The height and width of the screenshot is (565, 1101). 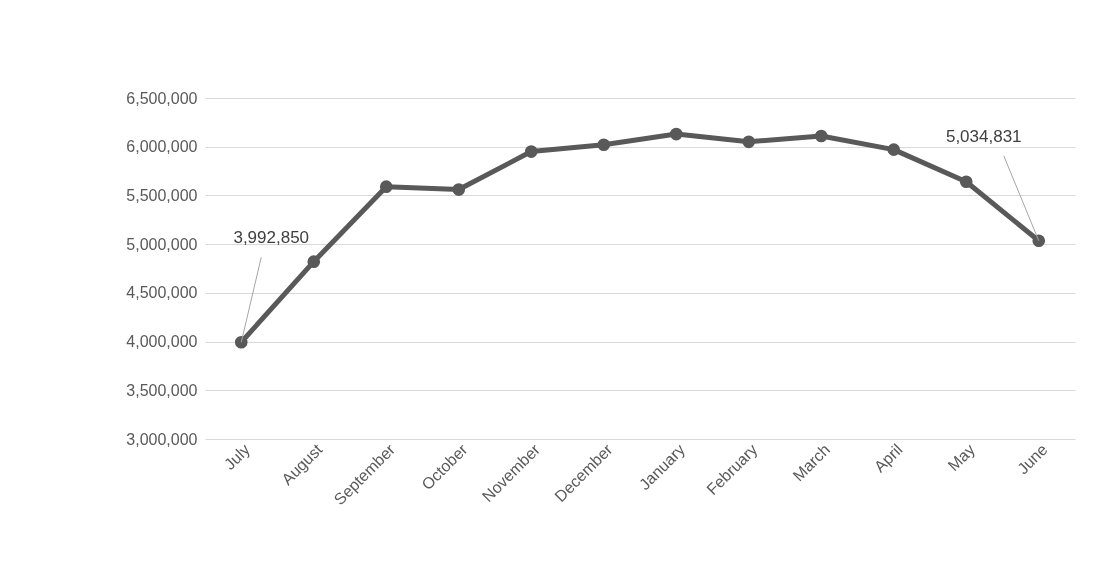 What do you see at coordinates (162, 390) in the screenshot?
I see `y-tick-label: 3,500,000` at bounding box center [162, 390].